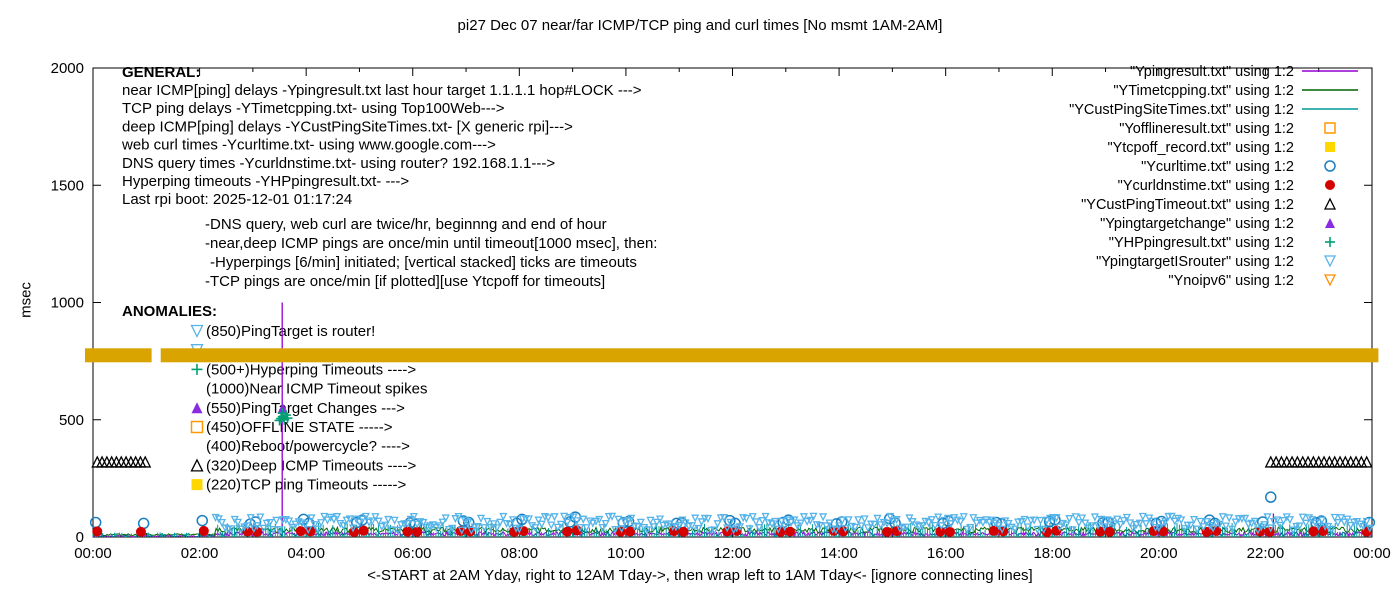 The image size is (1400, 600). Describe the element at coordinates (1330, 223) in the screenshot. I see `marker-triangle-up-filled-icon` at that location.